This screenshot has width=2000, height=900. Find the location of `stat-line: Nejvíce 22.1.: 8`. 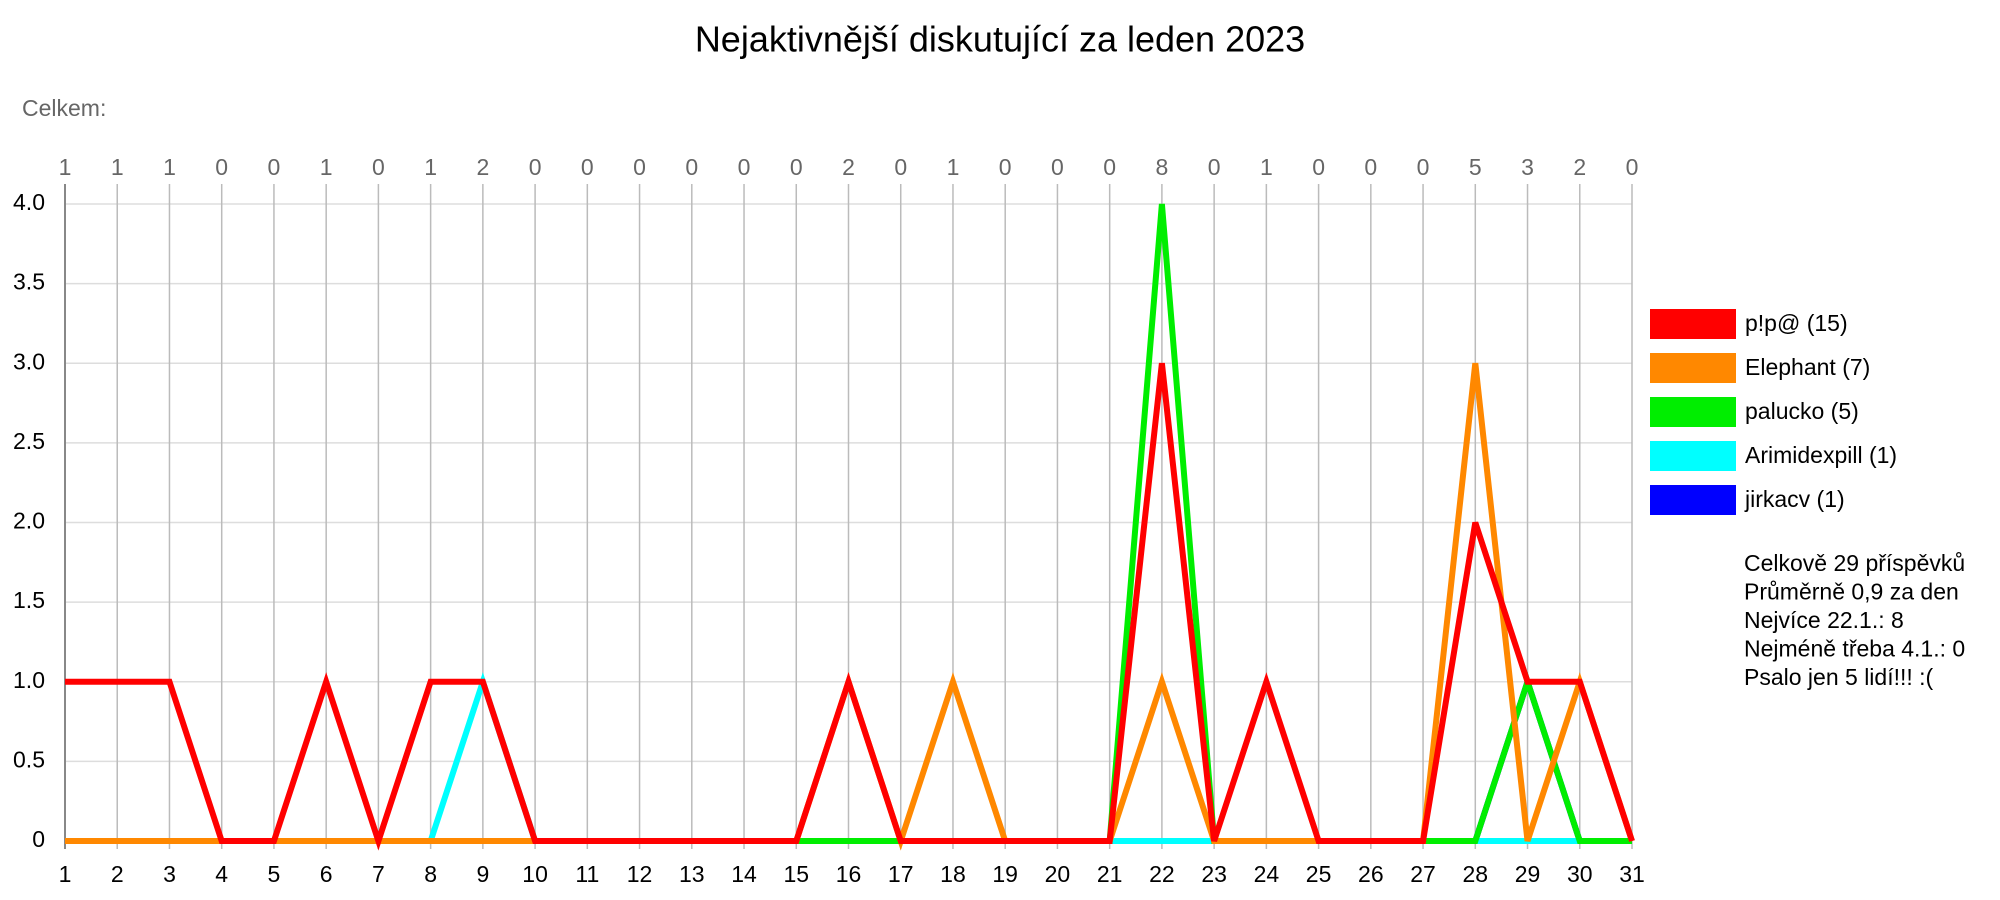

stat-line: Nejvíce 22.1.: 8 is located at coordinates (1824, 620).